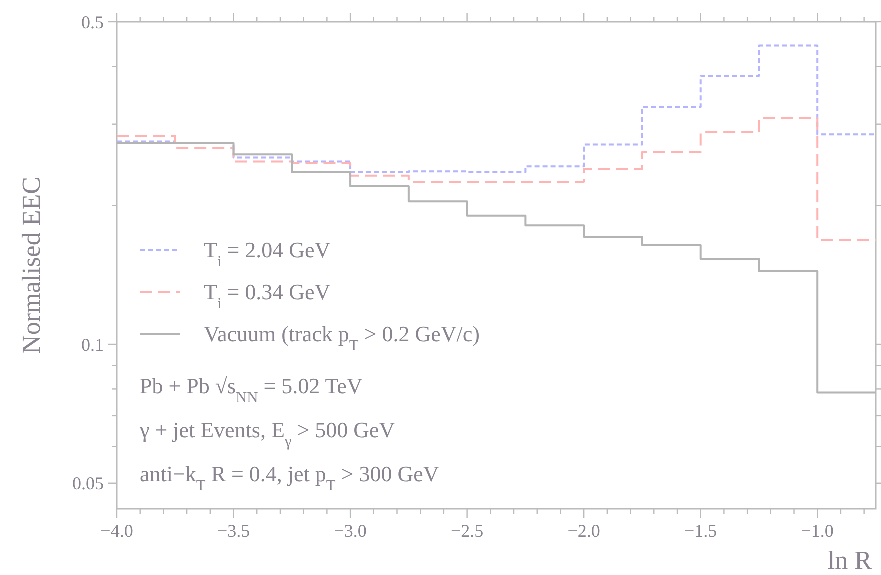  What do you see at coordinates (467, 531) in the screenshot?
I see `x-tick-label: −2.5` at bounding box center [467, 531].